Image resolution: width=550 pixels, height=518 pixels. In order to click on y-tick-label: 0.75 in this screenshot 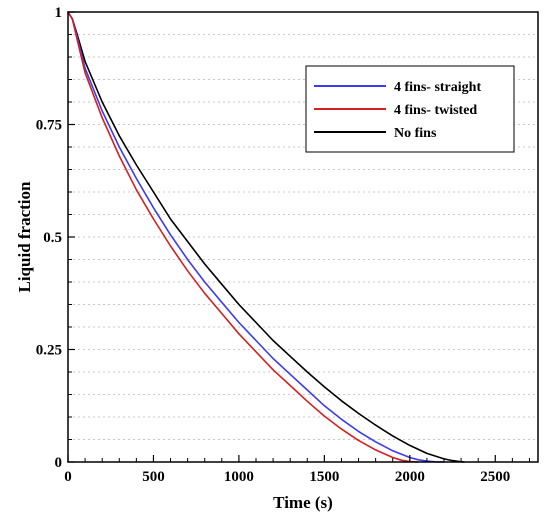, I will do `click(49, 126)`.